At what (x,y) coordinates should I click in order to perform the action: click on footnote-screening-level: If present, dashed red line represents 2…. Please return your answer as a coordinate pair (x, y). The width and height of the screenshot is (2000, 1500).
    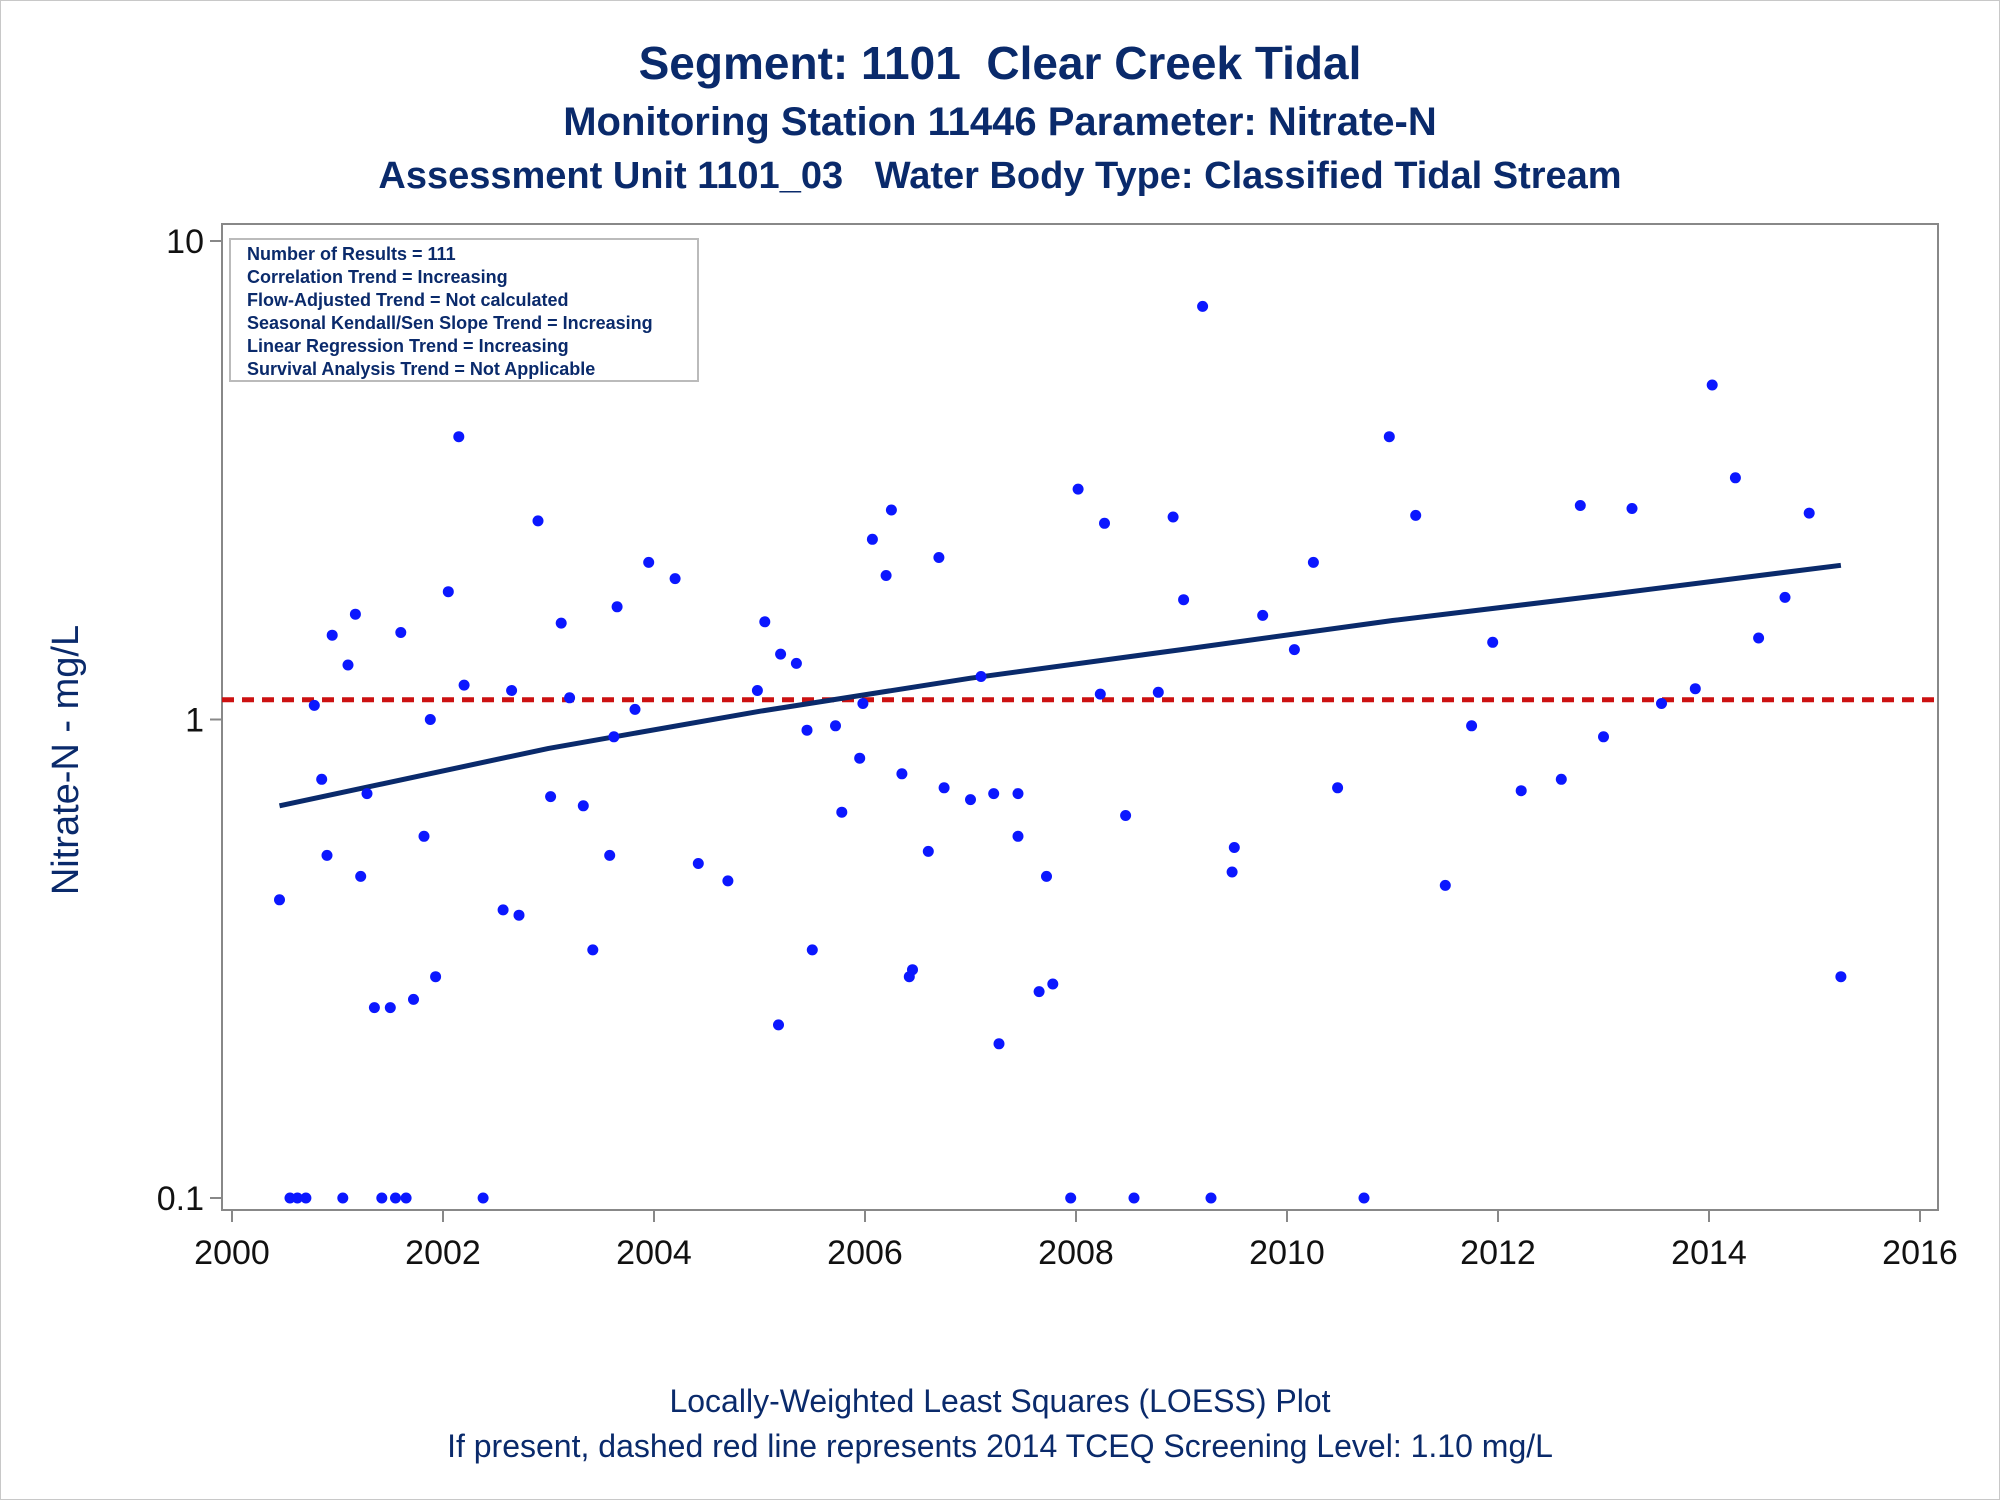
    Looking at the image, I should click on (1000, 1446).